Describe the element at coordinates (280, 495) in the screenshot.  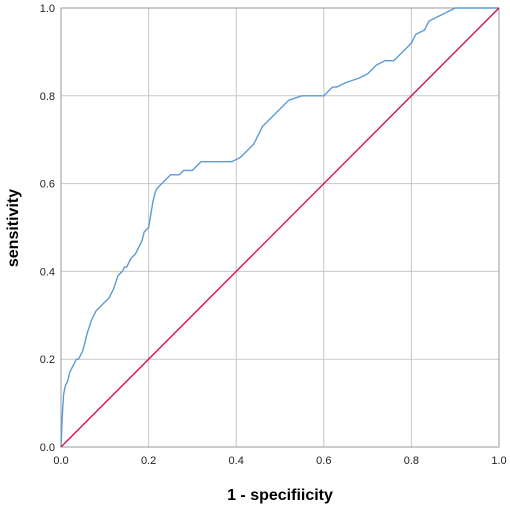
I see `x-axis-title: 1 - specifiicity` at that location.